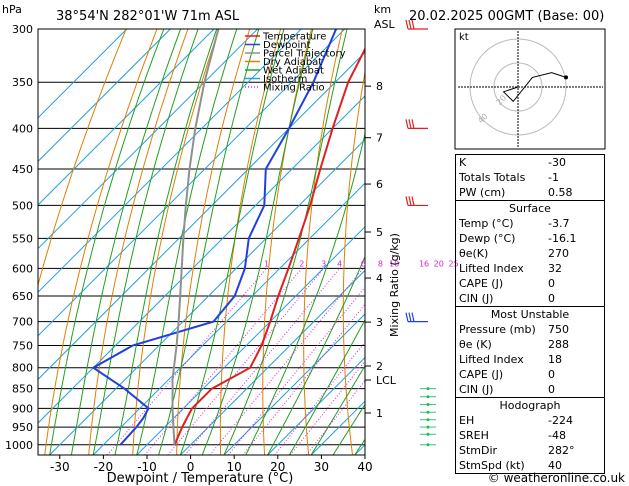 Image resolution: width=629 pixels, height=486 pixels. Describe the element at coordinates (530, 450) in the screenshot. I see `hodograph-stat-row: StmDir 282°` at that location.